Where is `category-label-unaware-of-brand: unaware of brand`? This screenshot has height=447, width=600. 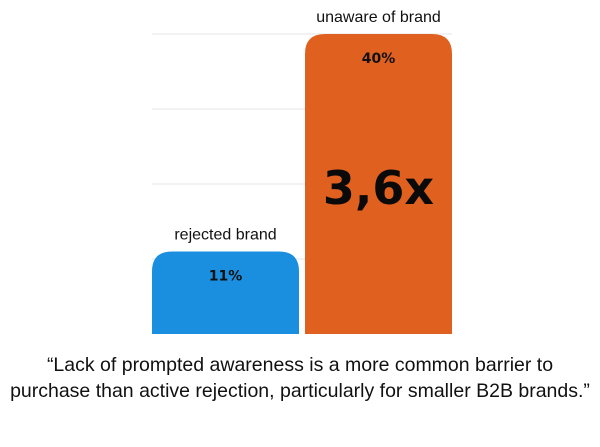 category-label-unaware-of-brand: unaware of brand is located at coordinates (378, 17).